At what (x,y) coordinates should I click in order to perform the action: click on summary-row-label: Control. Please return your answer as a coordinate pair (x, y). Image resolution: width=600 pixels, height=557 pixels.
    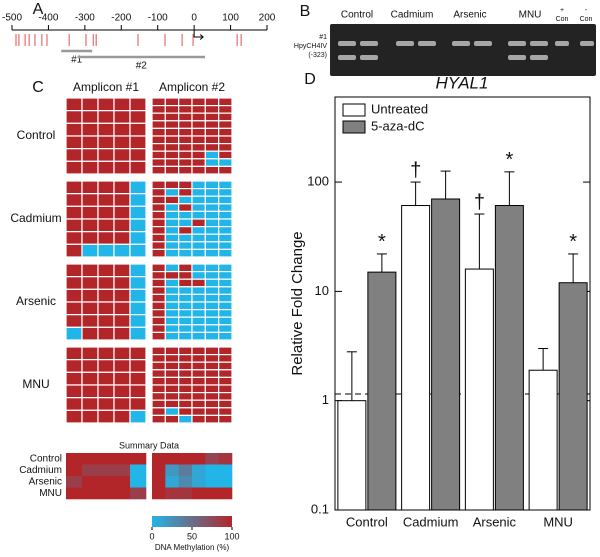
    Looking at the image, I should click on (46, 459).